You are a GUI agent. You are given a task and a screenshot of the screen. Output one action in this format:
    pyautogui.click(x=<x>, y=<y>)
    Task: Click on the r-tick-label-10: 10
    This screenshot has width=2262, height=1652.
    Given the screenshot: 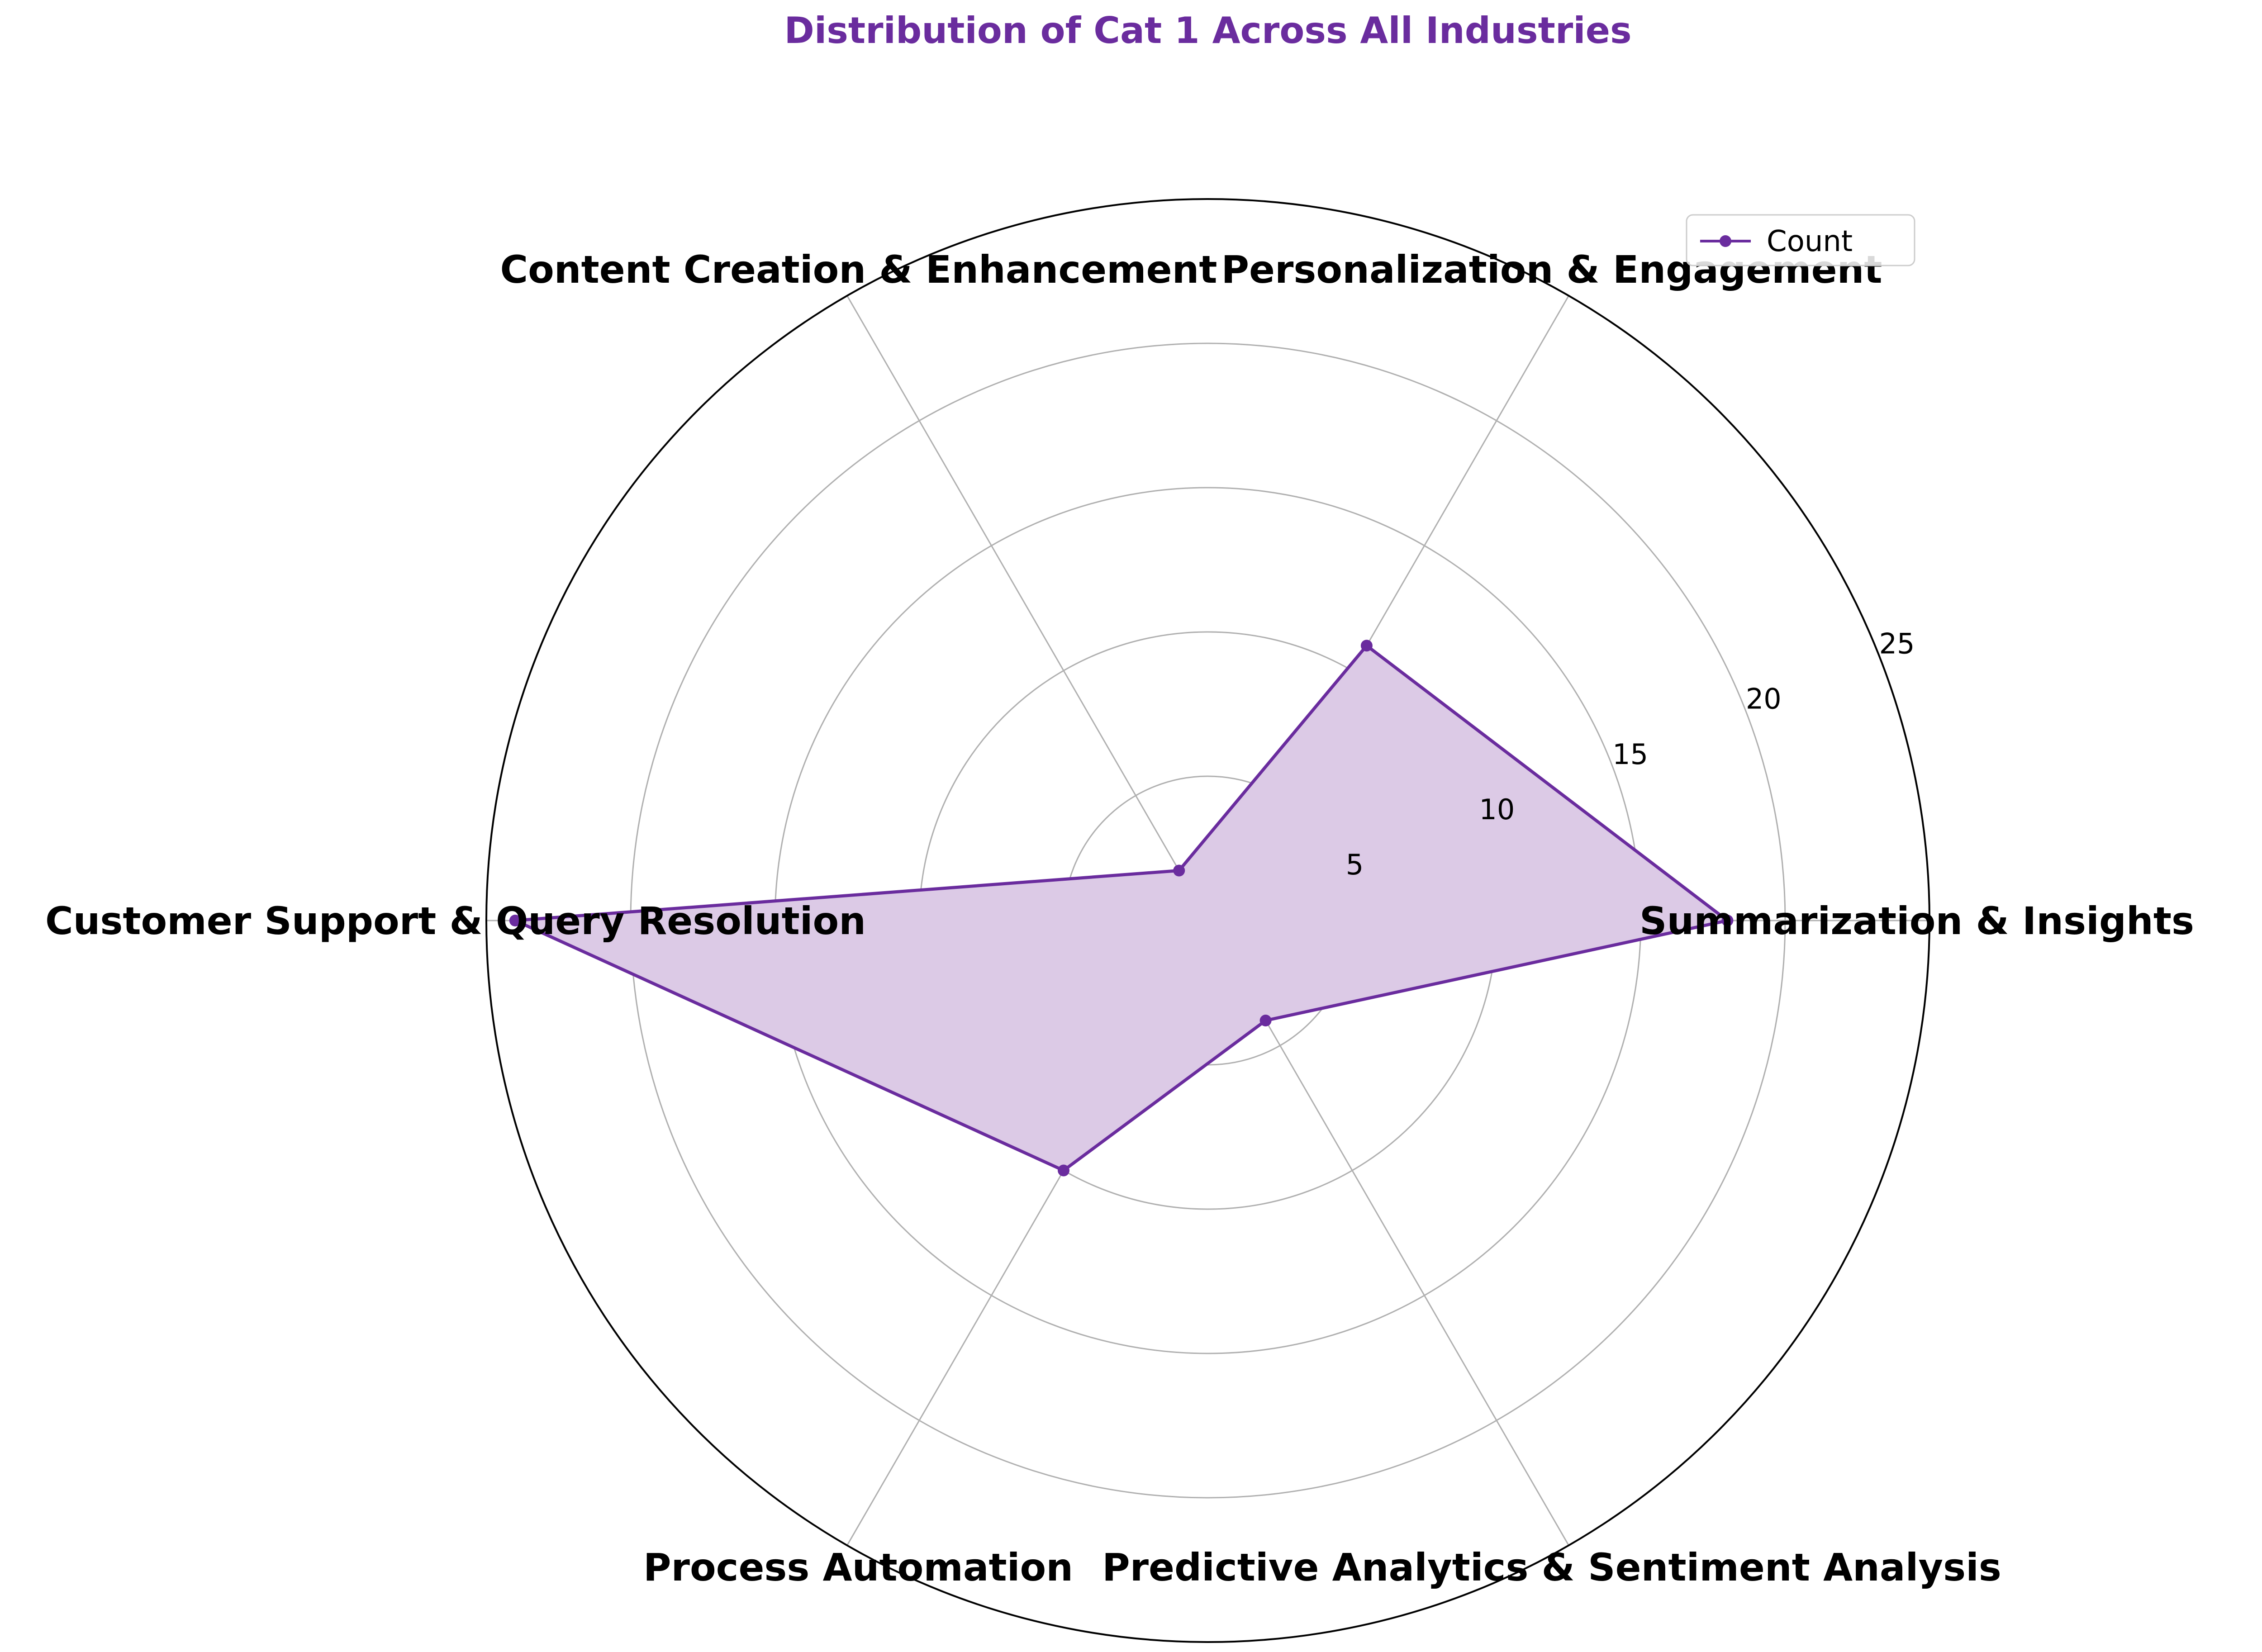 What is the action you would take?
    pyautogui.click(x=1497, y=809)
    